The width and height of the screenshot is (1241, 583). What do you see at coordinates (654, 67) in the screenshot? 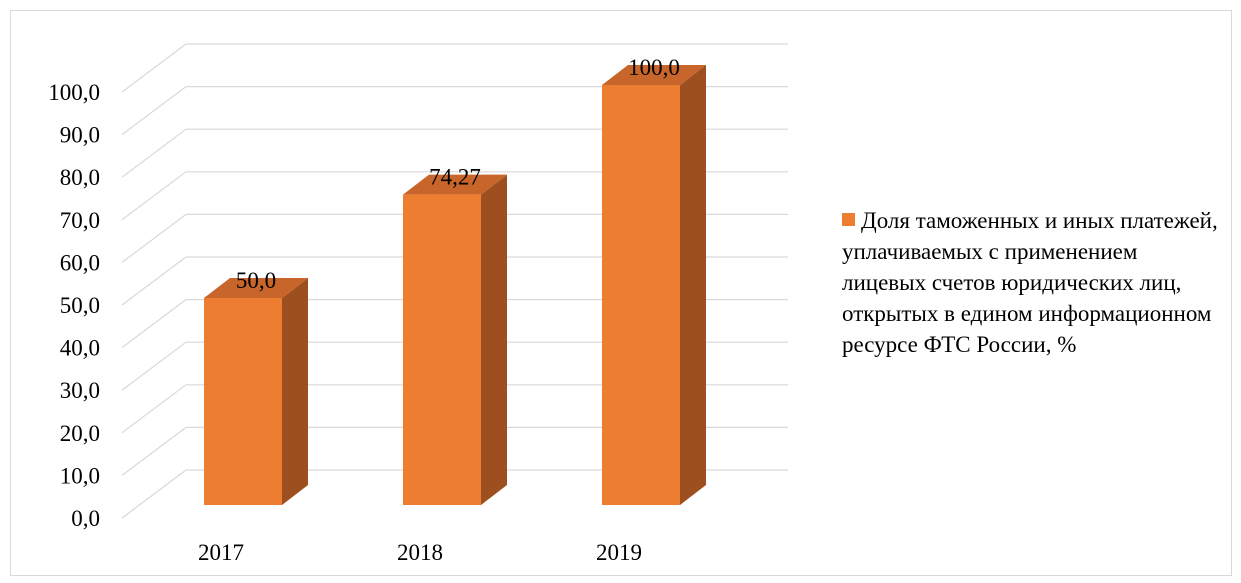
I see `data-label: 100,0` at bounding box center [654, 67].